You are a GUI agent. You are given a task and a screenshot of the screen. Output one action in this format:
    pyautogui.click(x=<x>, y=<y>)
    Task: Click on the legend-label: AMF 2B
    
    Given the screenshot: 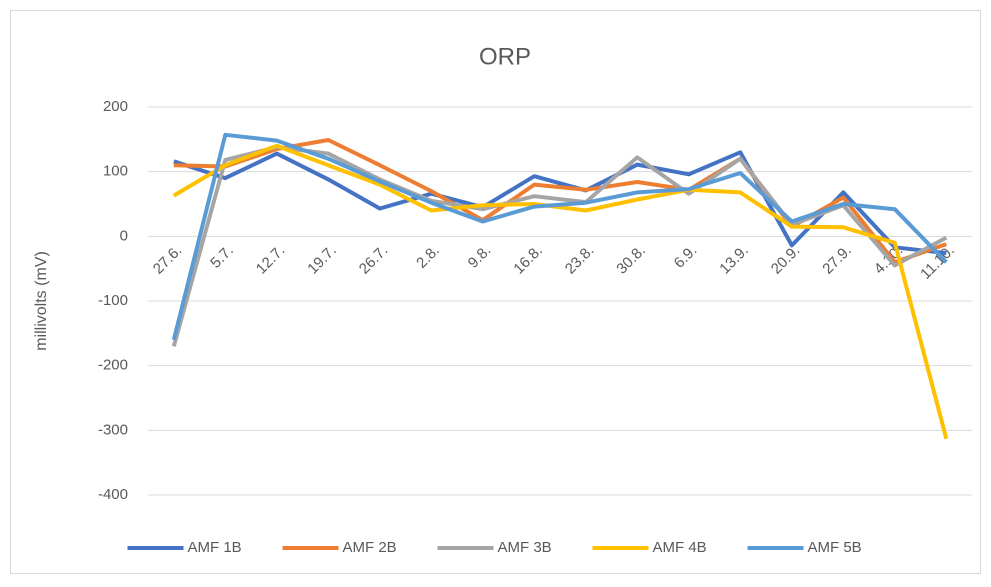 What is the action you would take?
    pyautogui.click(x=370, y=547)
    